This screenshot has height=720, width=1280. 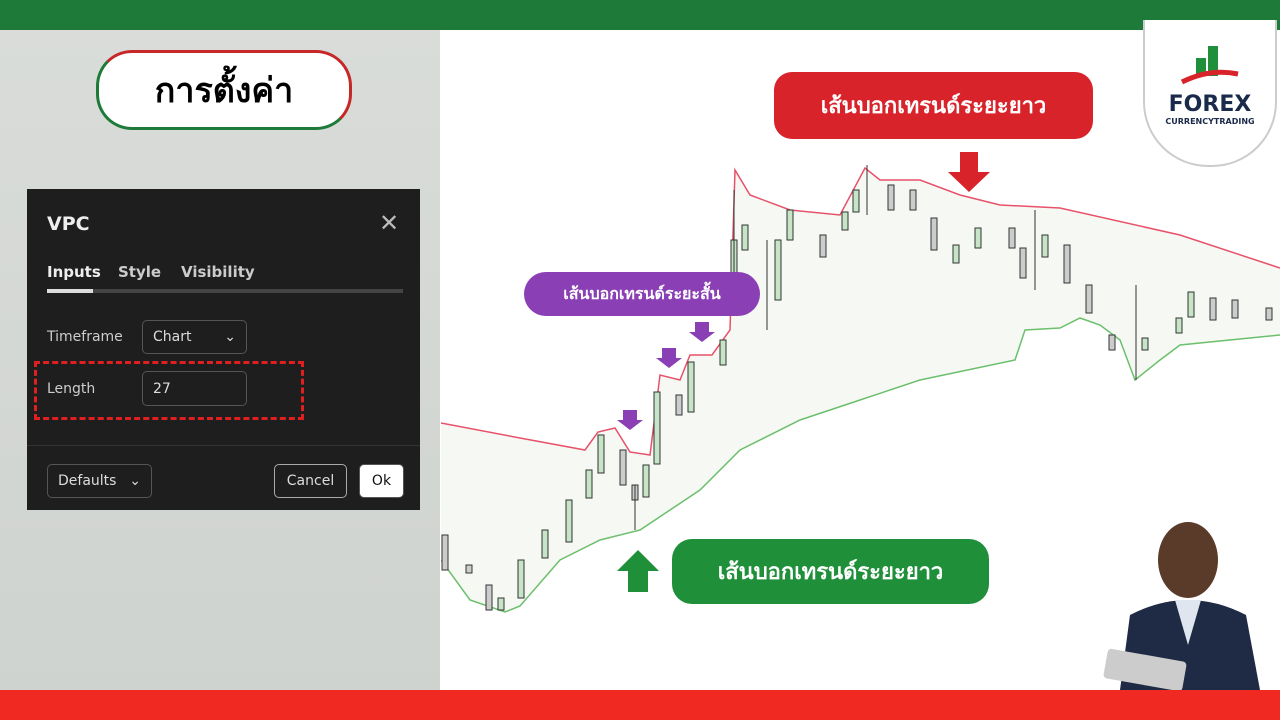 I want to click on up-arrow, so click(x=638, y=571).